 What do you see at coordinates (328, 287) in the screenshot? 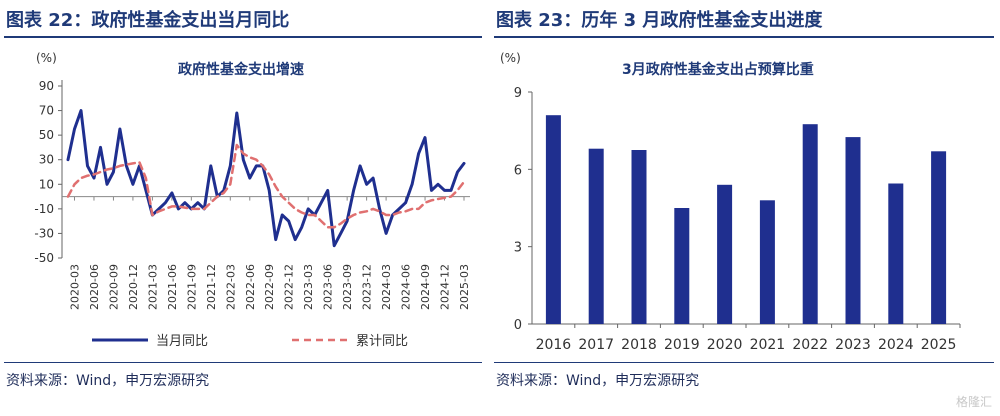
I see `x-tick-label: 2023-06` at bounding box center [328, 287].